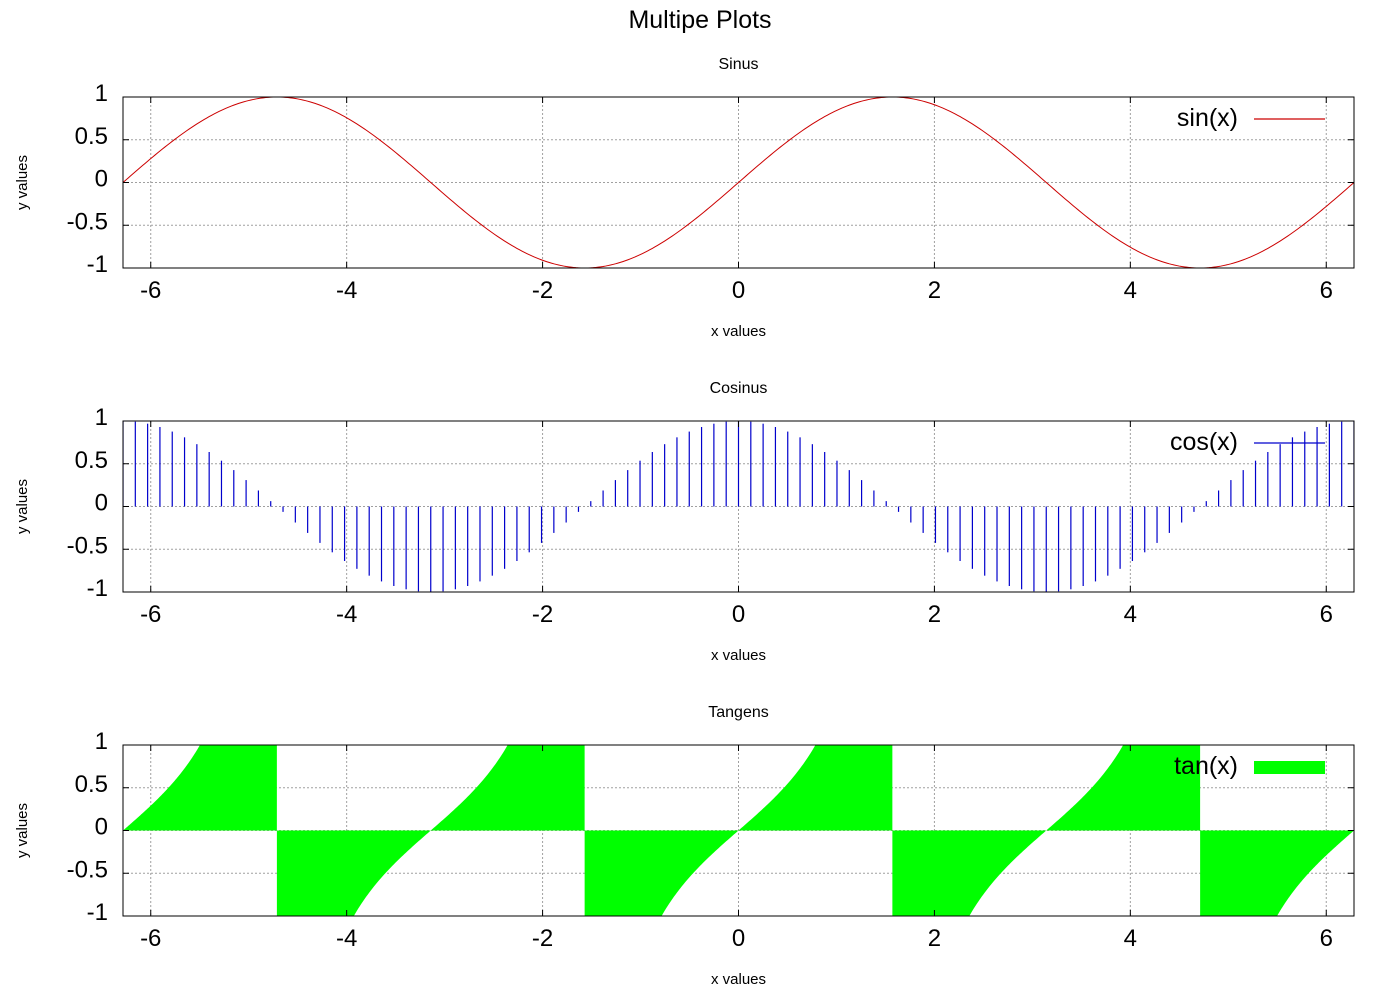 This screenshot has height=1000, width=1400. What do you see at coordinates (738, 712) in the screenshot?
I see `chart-title: Tangens` at bounding box center [738, 712].